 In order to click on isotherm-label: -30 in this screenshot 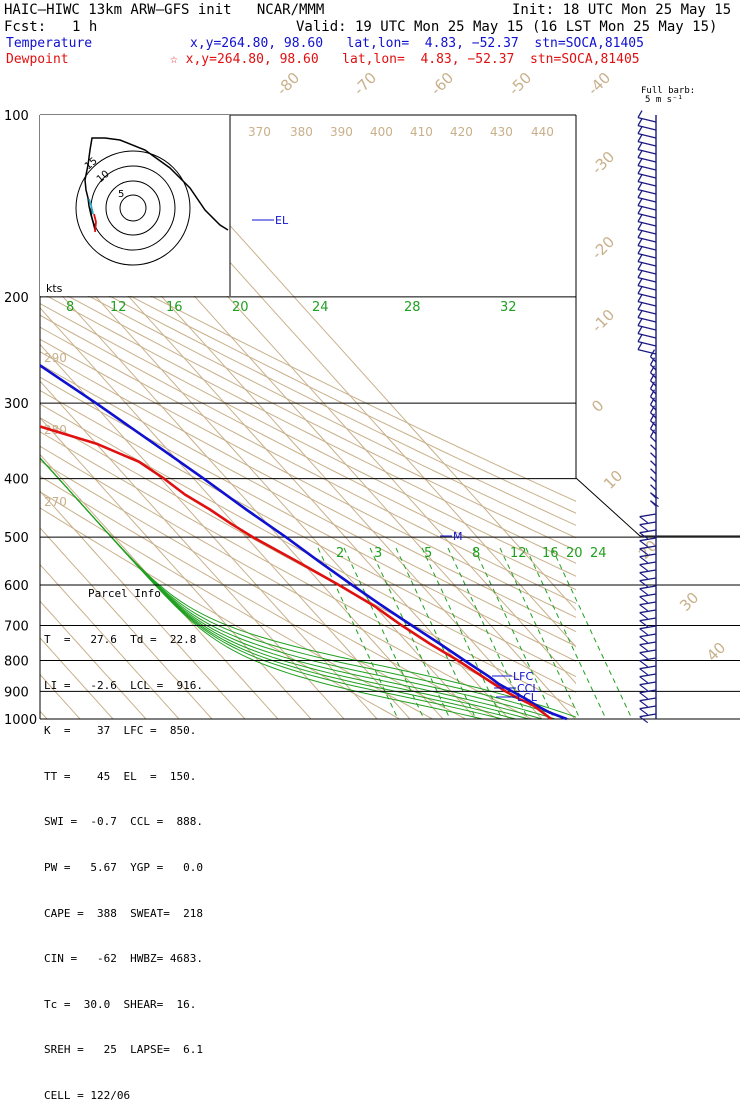, I will do `click(603, 163)`.